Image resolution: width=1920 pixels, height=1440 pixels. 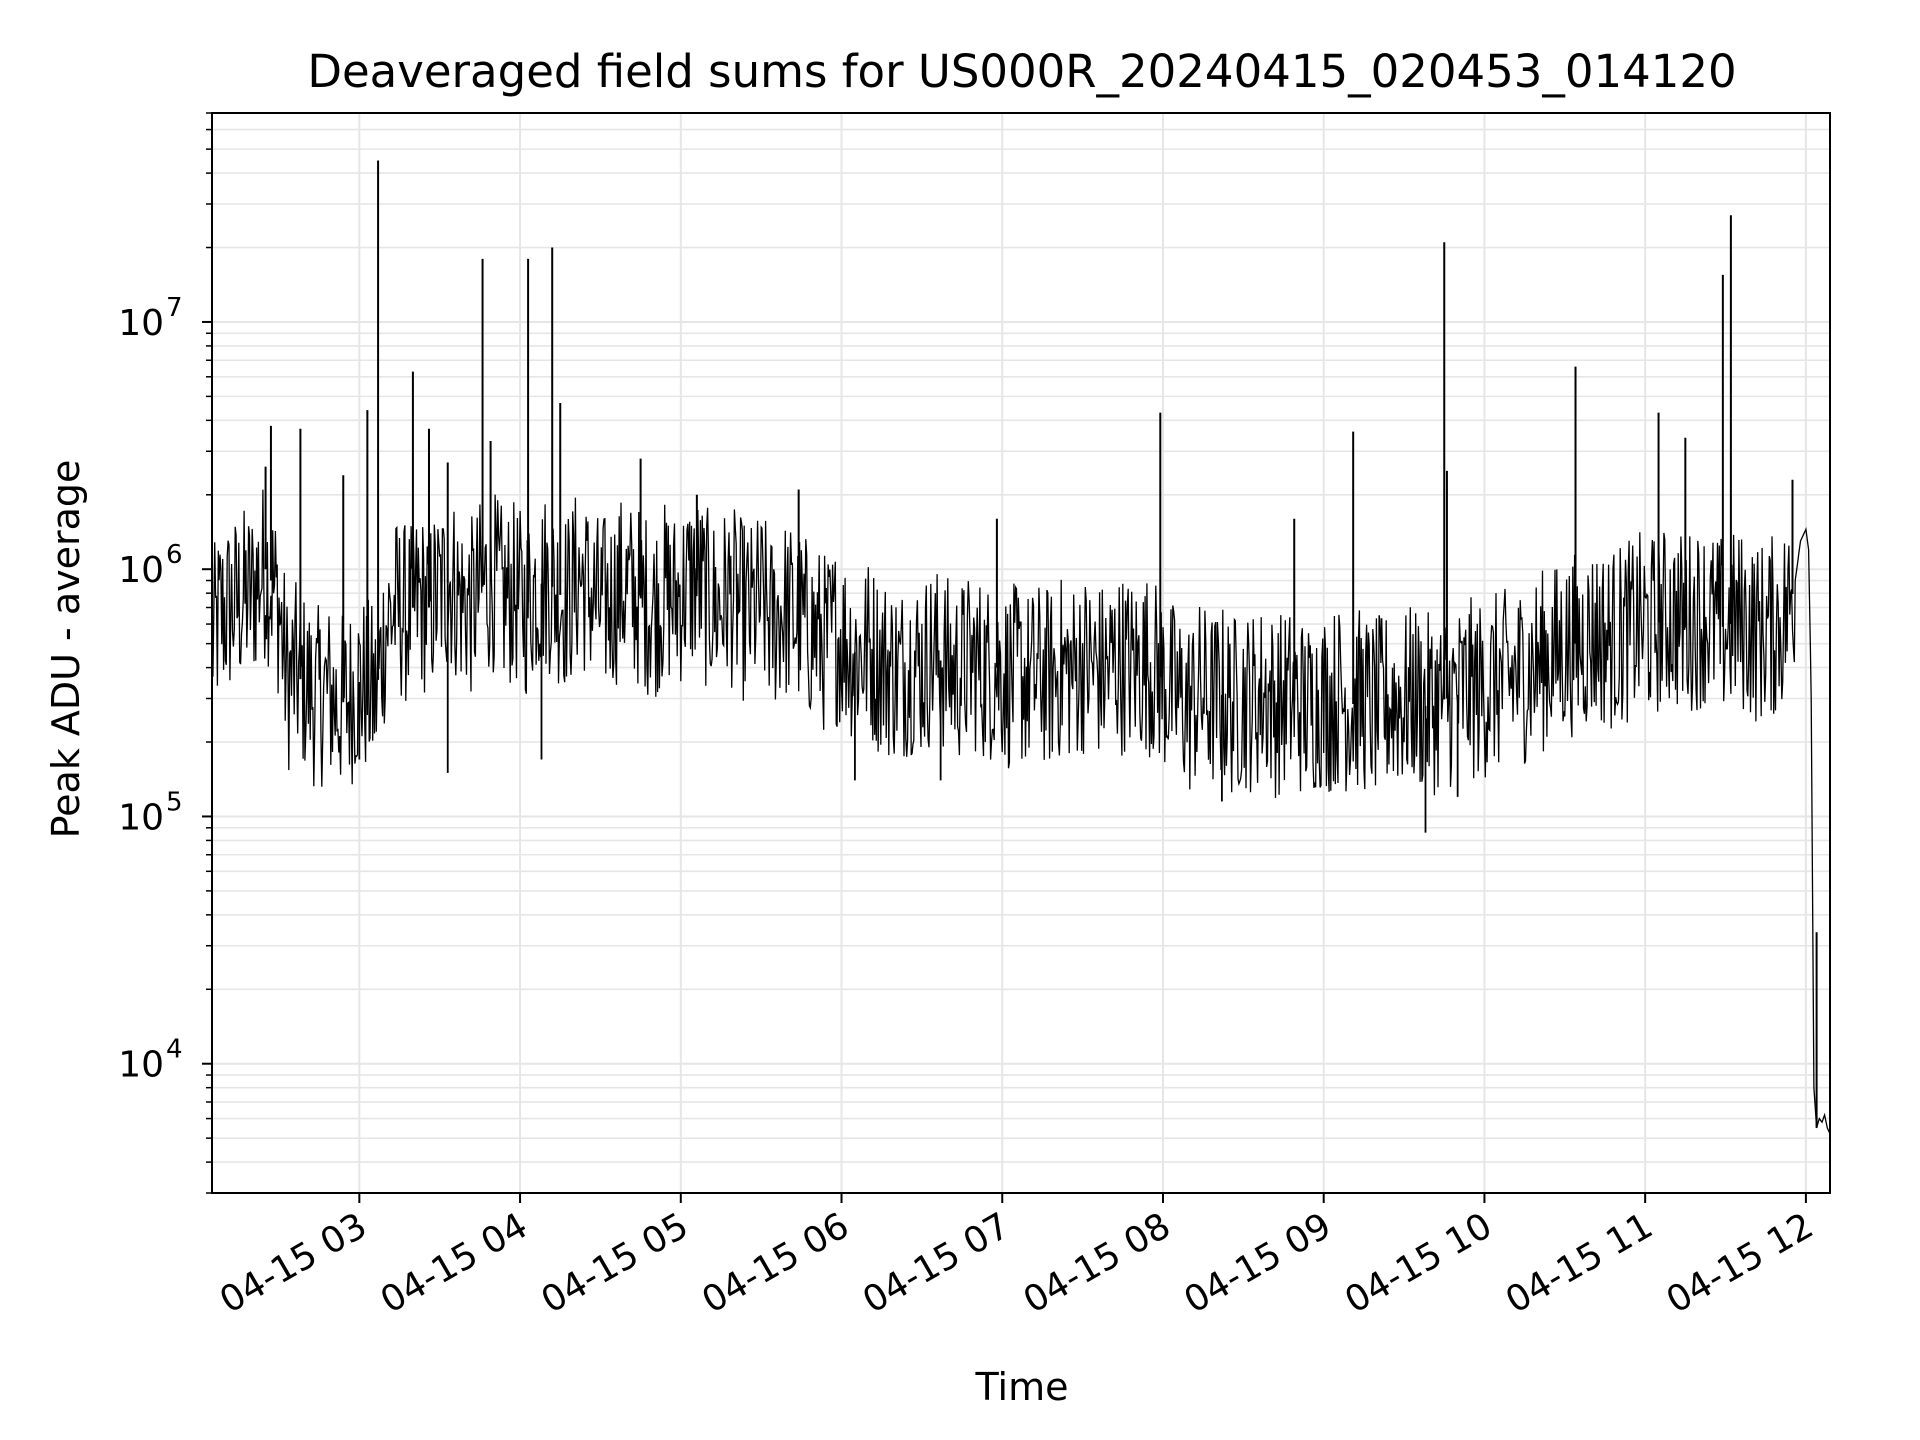 I want to click on x-tick-label: 04-15 03, so click(x=293, y=1263).